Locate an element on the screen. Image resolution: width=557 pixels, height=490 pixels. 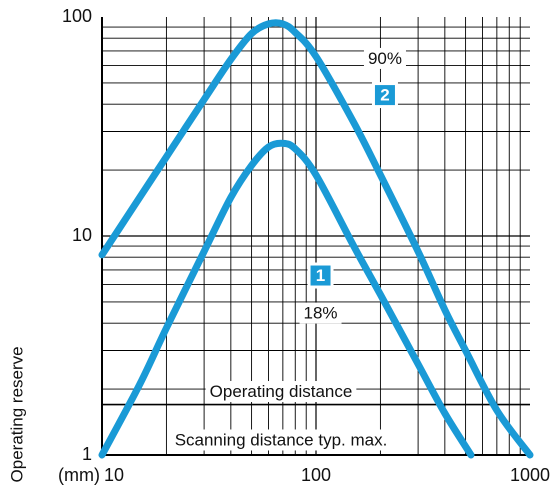
series-label-18-bg is located at coordinates (320, 313).